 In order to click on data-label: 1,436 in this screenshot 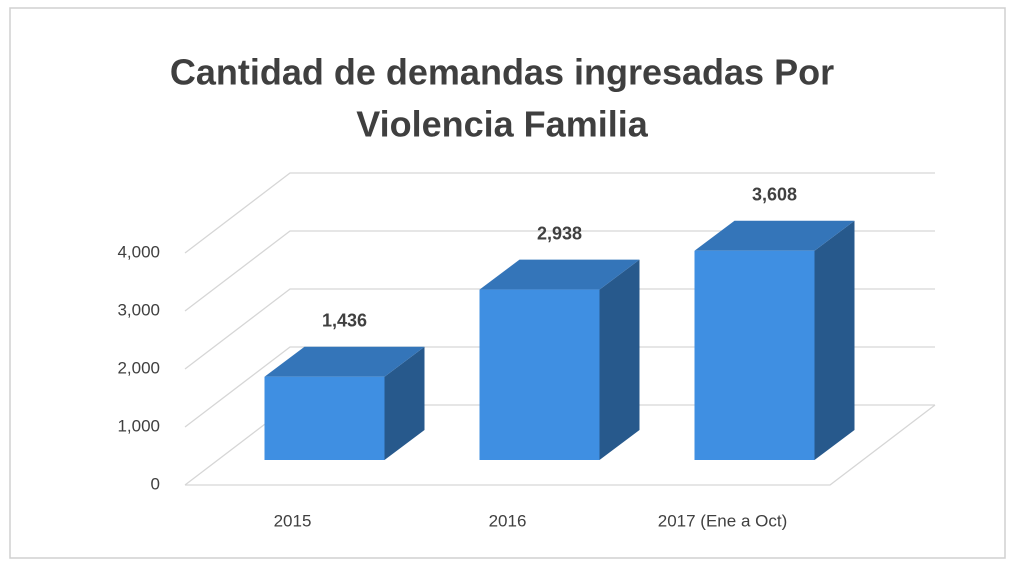, I will do `click(344, 320)`.